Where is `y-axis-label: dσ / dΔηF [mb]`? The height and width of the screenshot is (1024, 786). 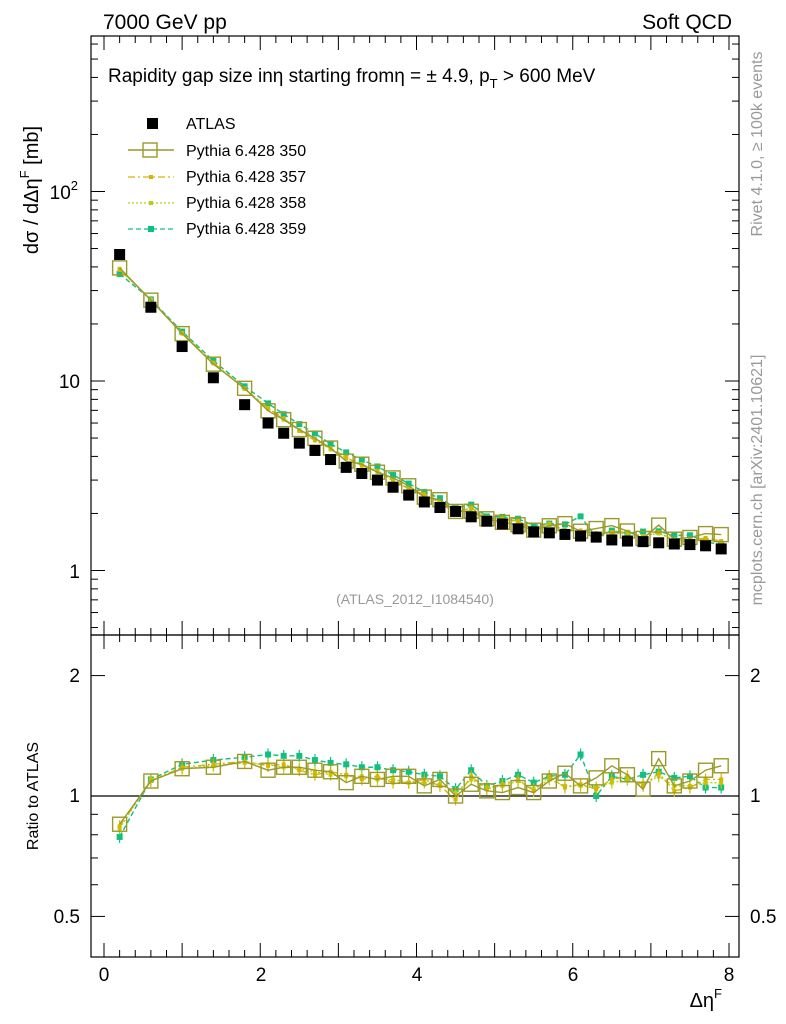 y-axis-label: dσ / dΔηF [mb] is located at coordinates (30, 190).